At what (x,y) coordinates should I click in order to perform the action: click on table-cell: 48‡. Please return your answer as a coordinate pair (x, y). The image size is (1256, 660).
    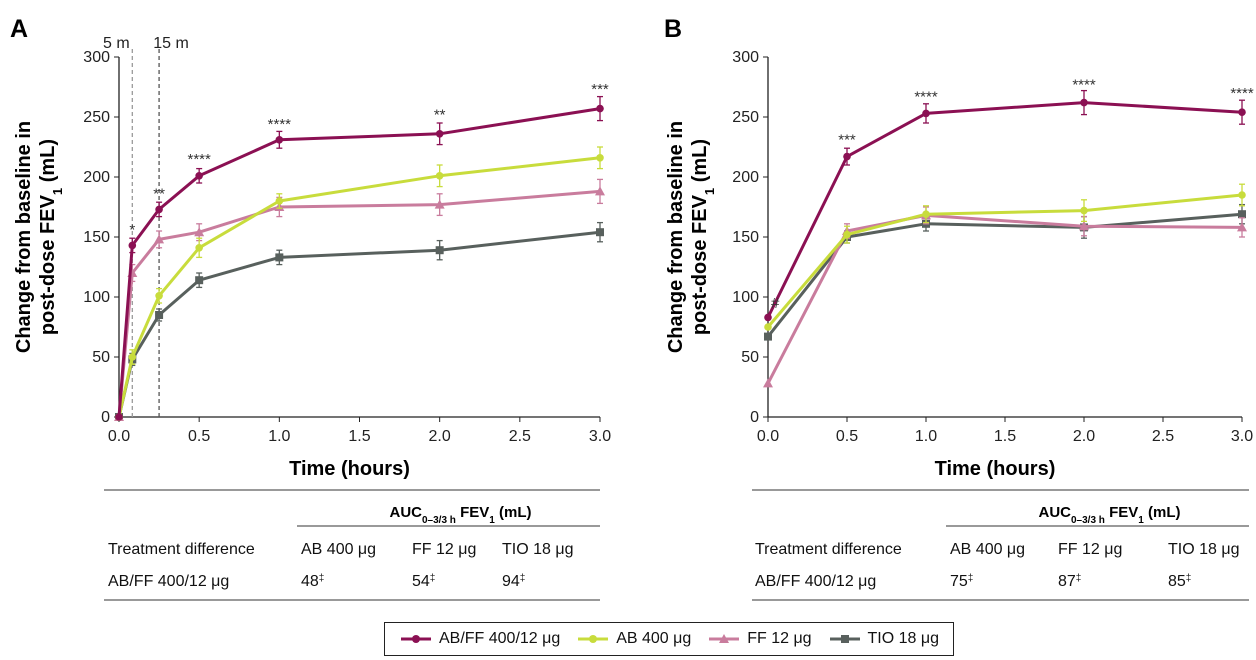
    Looking at the image, I should click on (312, 582).